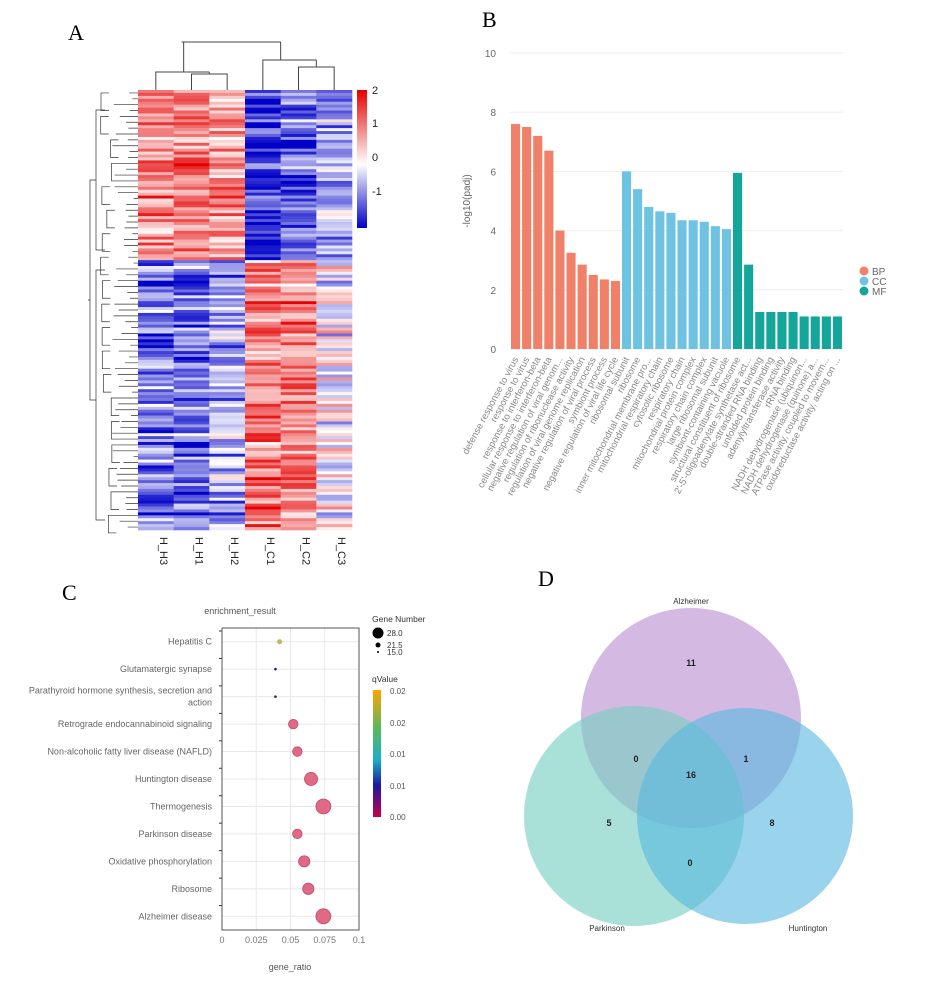  What do you see at coordinates (691, 663) in the screenshot?
I see `venn-count-alzheimer-only: 11` at bounding box center [691, 663].